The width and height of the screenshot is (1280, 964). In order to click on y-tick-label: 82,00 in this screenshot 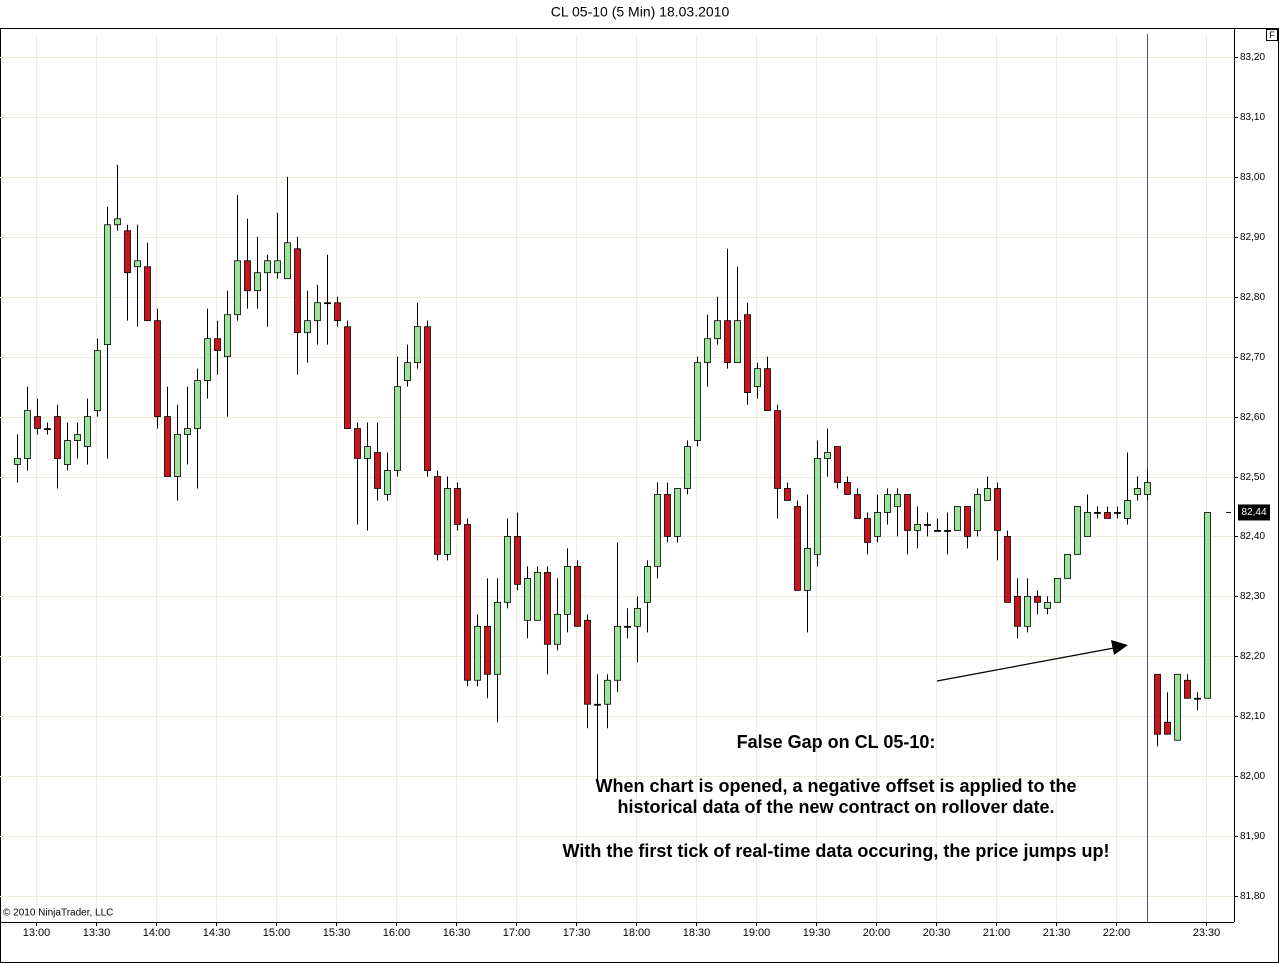, I will do `click(1252, 776)`.